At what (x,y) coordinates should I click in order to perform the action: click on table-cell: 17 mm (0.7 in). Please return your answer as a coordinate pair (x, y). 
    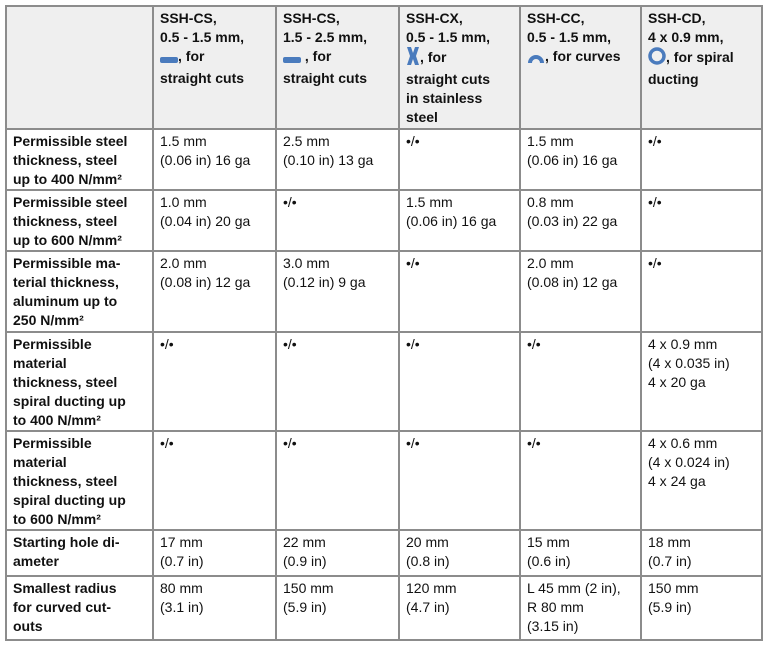
    Looking at the image, I should click on (214, 553).